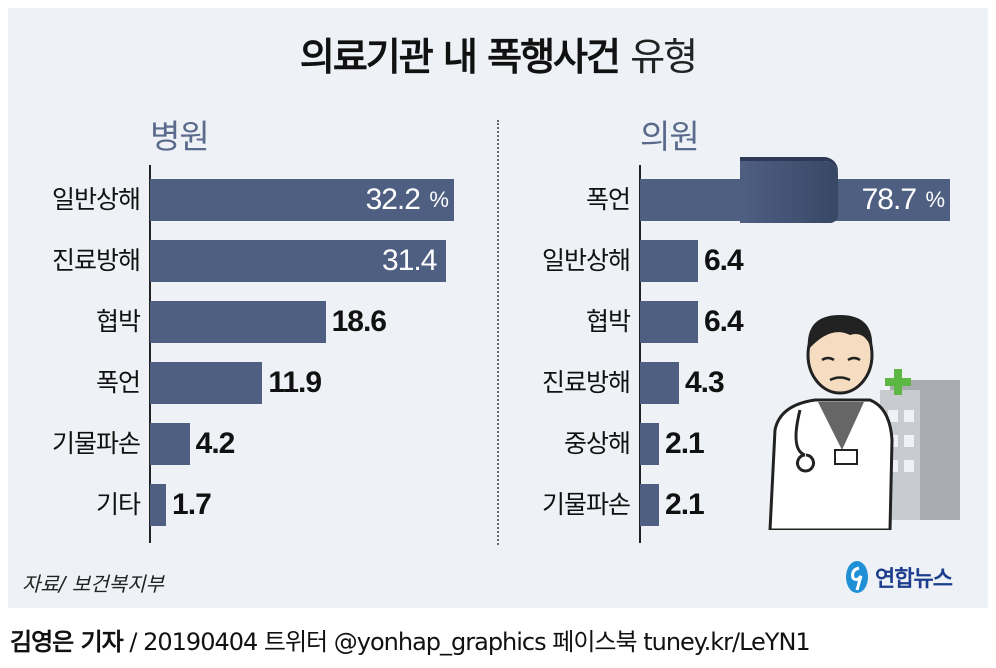 The width and height of the screenshot is (996, 668). I want to click on divider, so click(498, 332).